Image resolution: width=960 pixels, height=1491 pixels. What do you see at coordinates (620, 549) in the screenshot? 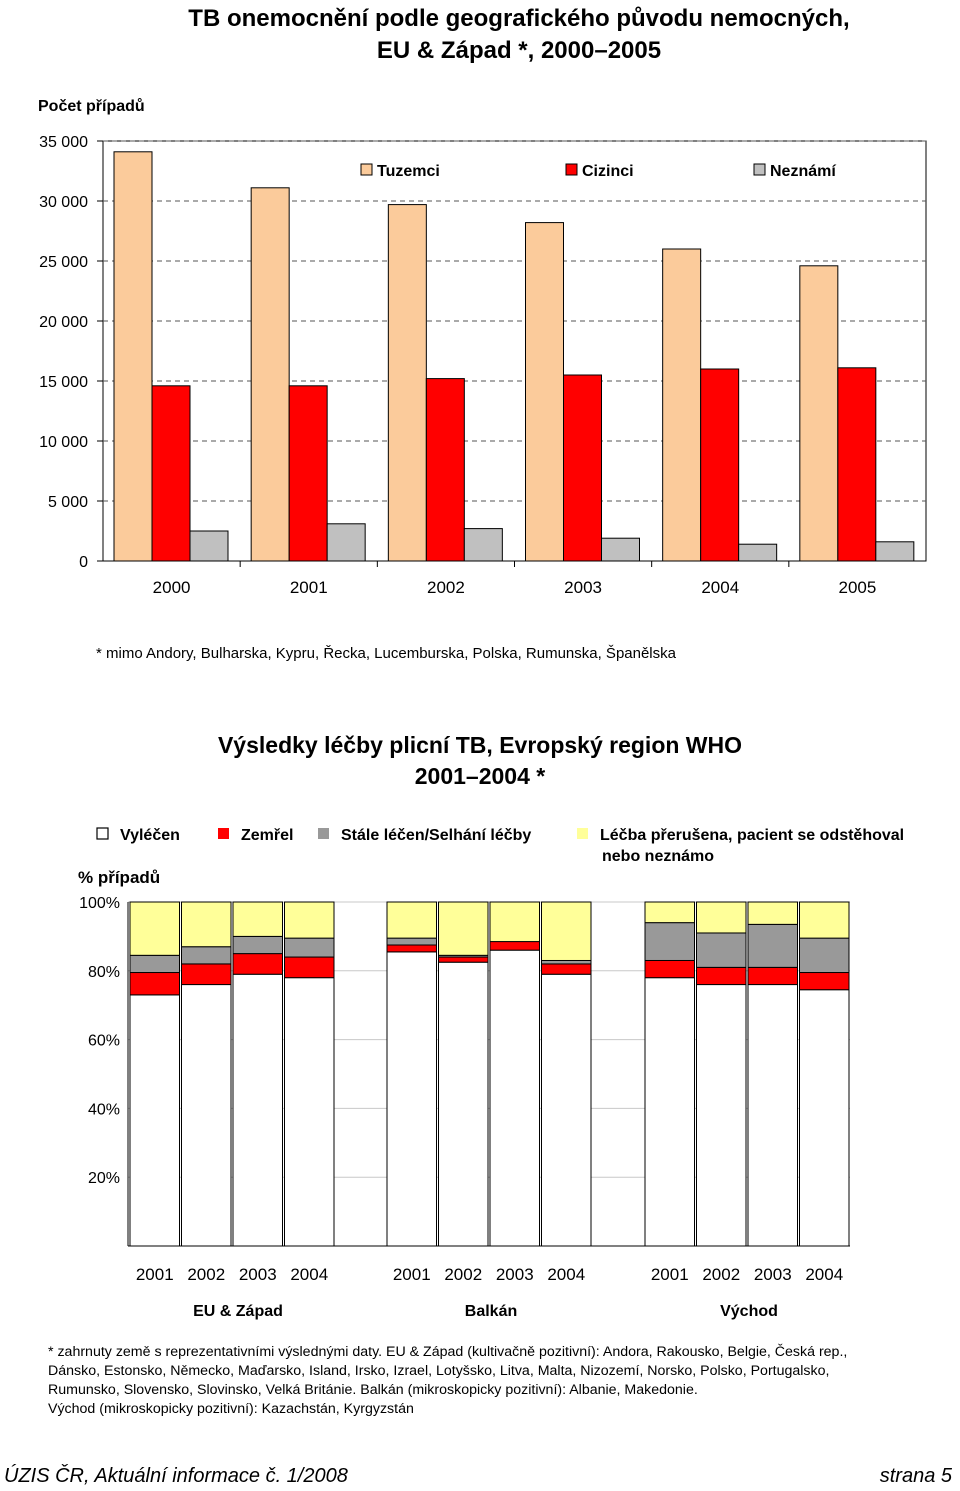
I see `chart1-bar-Neznámí-2003` at bounding box center [620, 549].